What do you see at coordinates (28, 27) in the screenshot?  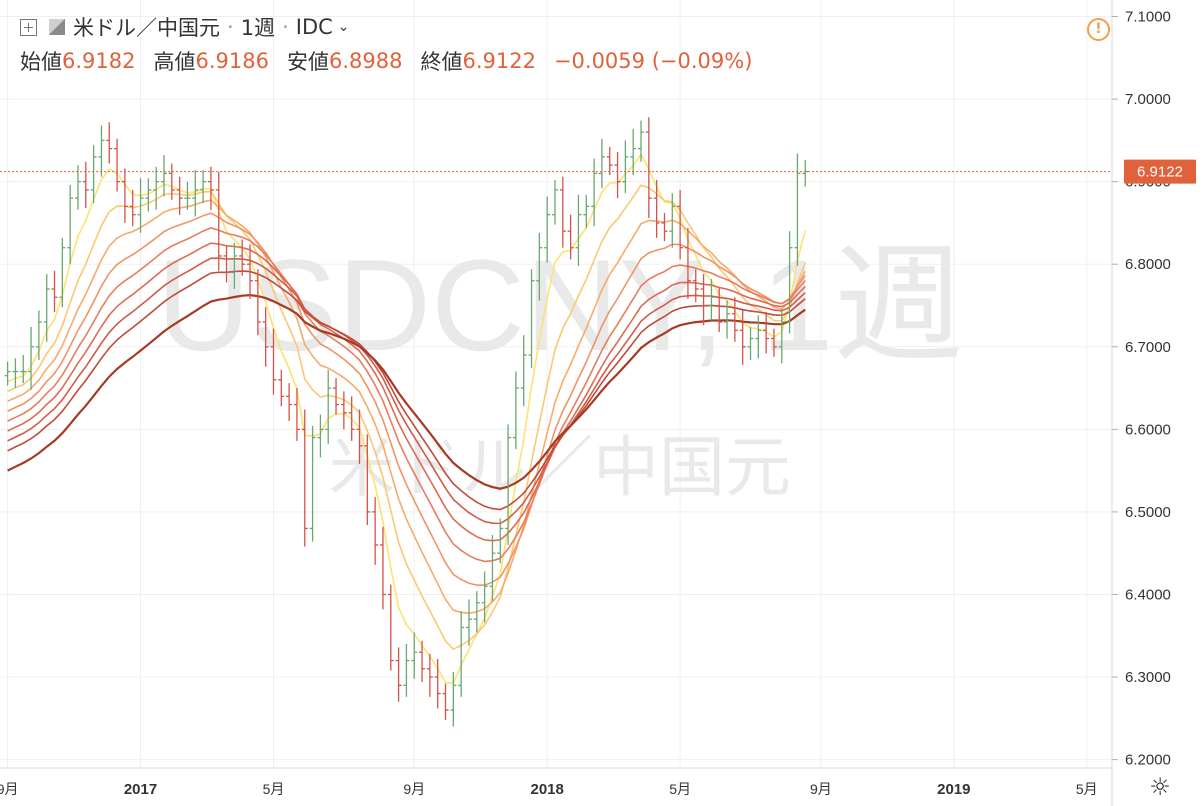 I see `plus-icon` at bounding box center [28, 27].